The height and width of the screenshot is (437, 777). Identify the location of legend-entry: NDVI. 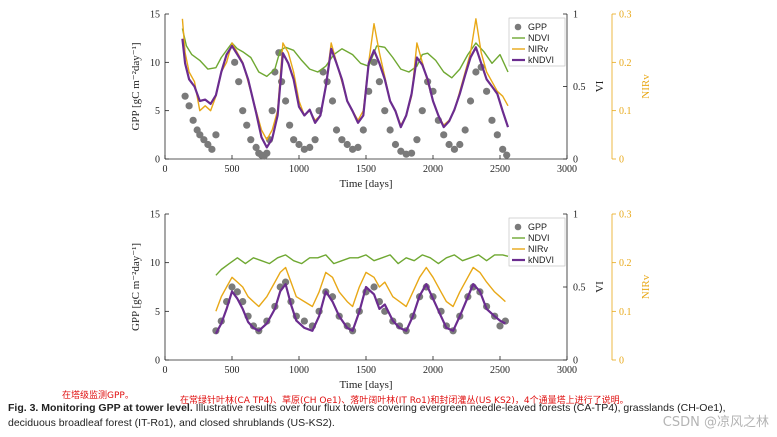
(539, 38).